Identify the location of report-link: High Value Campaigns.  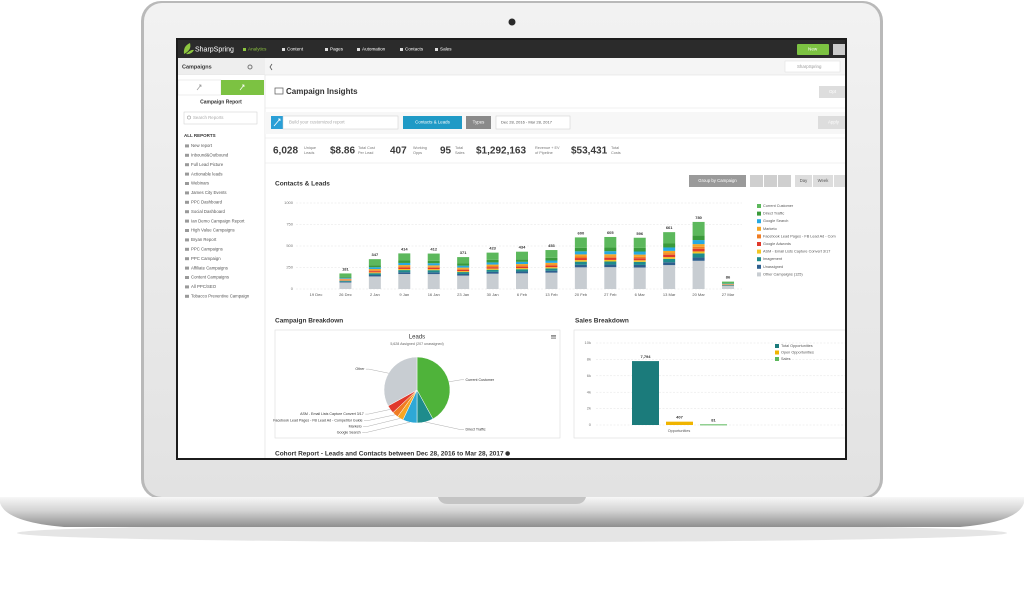
(213, 230).